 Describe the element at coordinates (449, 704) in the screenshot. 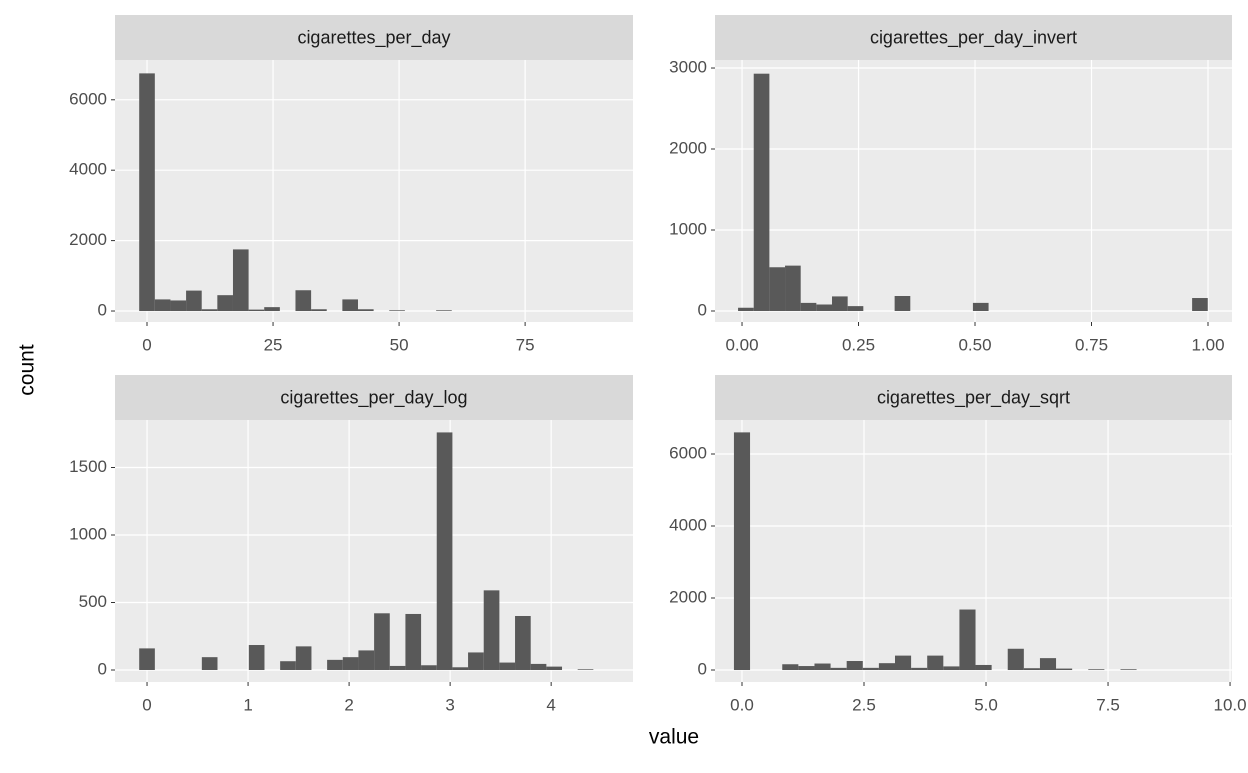

I see `x-tick-label: 3` at that location.